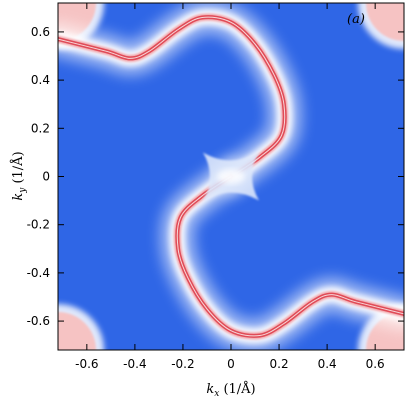 The height and width of the screenshot is (401, 407). What do you see at coordinates (40, 32) in the screenshot?
I see `y-tick-label: 0.6` at bounding box center [40, 32].